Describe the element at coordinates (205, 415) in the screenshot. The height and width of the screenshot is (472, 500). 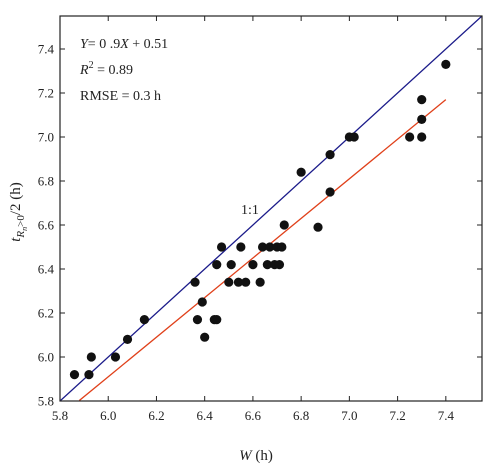
I see `x-tick-label: 6.4` at that location.